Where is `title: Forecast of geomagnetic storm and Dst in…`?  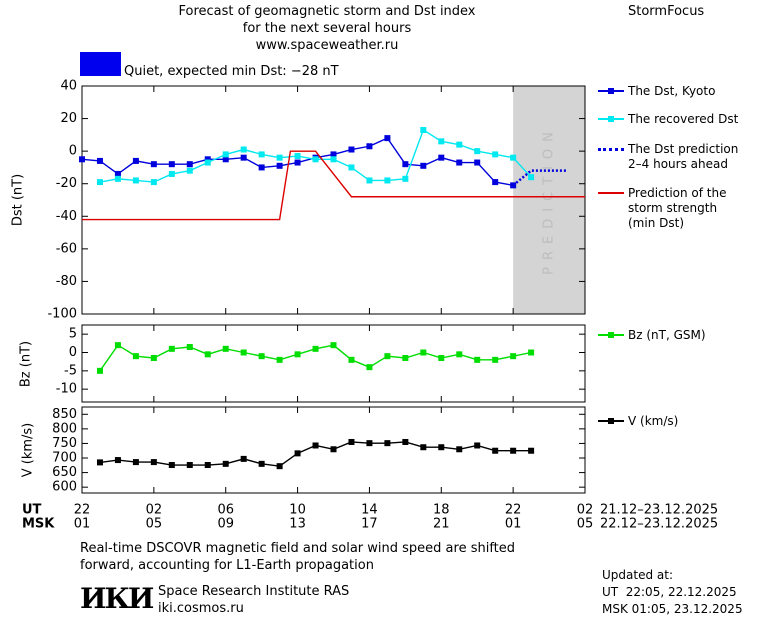 title: Forecast of geomagnetic storm and Dst in… is located at coordinates (327, 20).